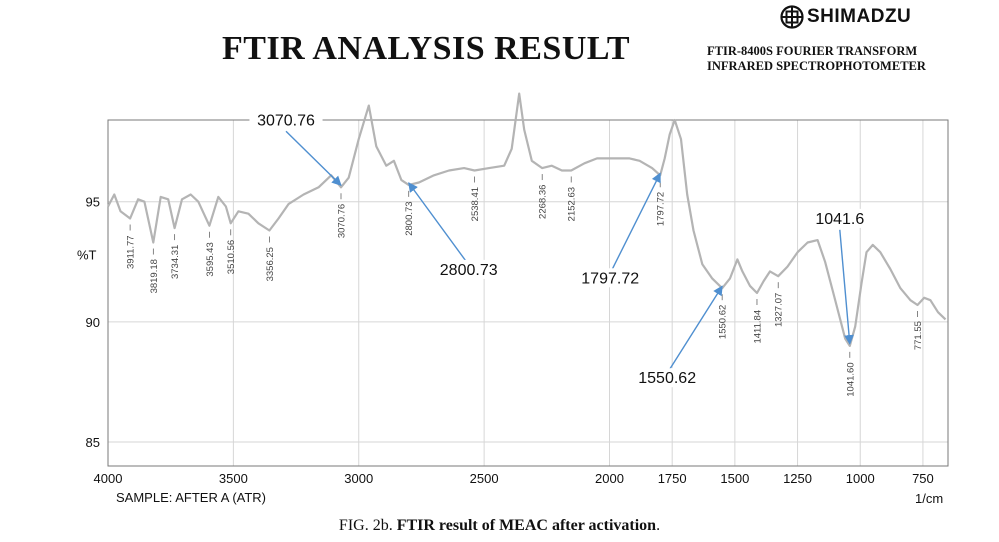 This screenshot has height=542, width=999. Describe the element at coordinates (93, 442) in the screenshot. I see `y-tick-label: 85` at that location.